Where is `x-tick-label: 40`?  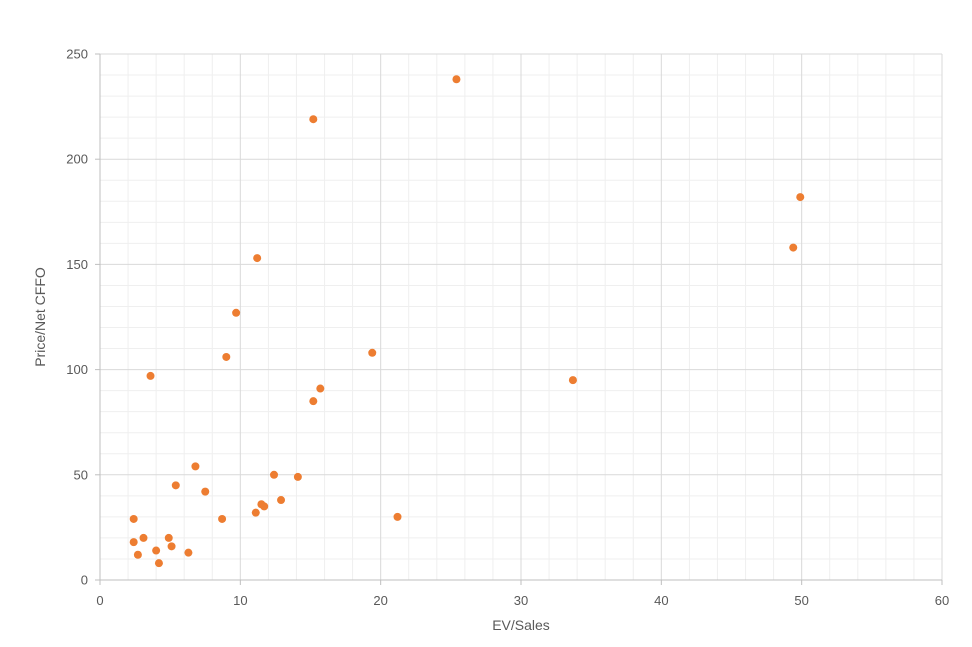 x-tick-label: 40 is located at coordinates (661, 600).